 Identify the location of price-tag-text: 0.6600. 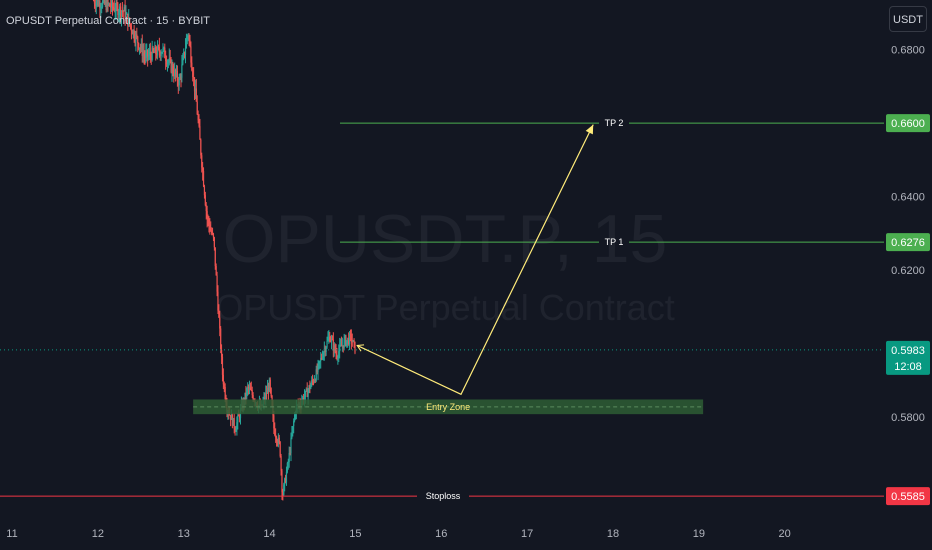
(908, 124).